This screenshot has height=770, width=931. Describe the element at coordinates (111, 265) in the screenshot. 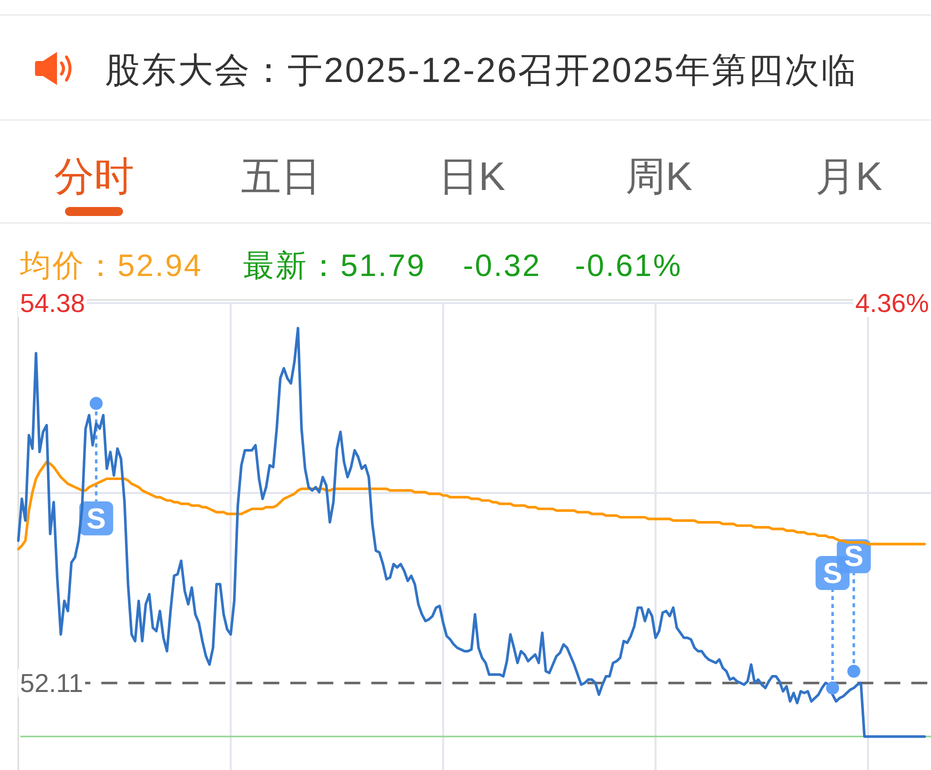

I see `text: 均价：52.94` at that location.